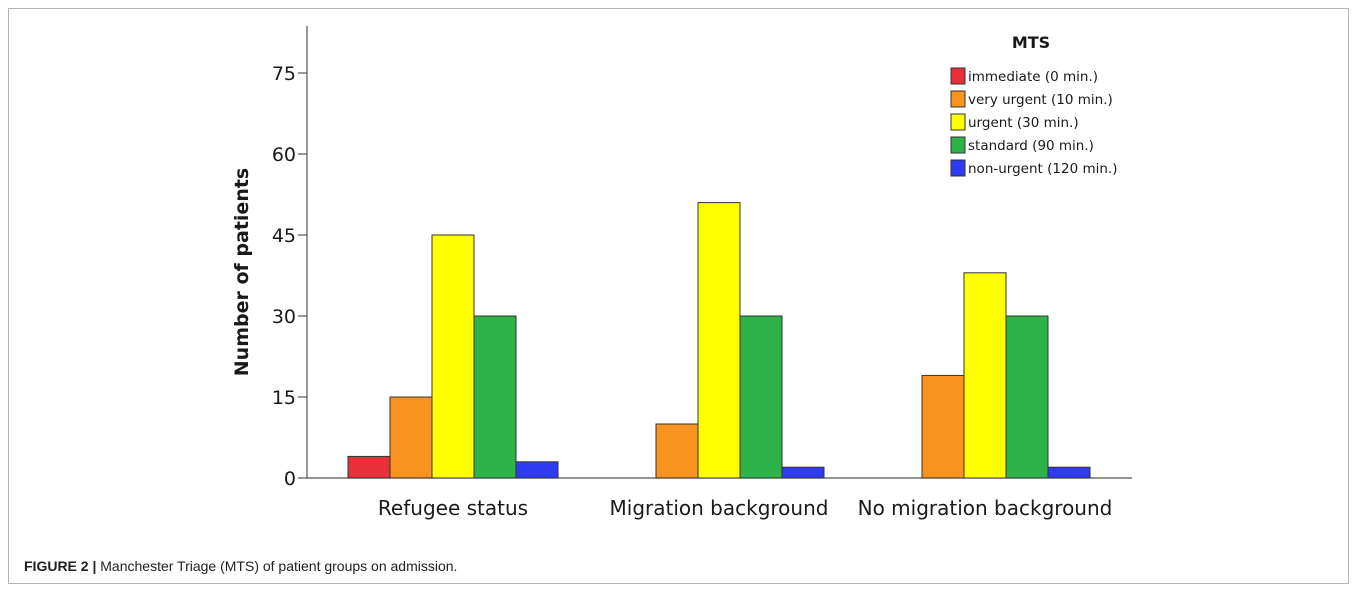 This screenshot has width=1357, height=592. I want to click on category-label: Refugee status, so click(453, 508).